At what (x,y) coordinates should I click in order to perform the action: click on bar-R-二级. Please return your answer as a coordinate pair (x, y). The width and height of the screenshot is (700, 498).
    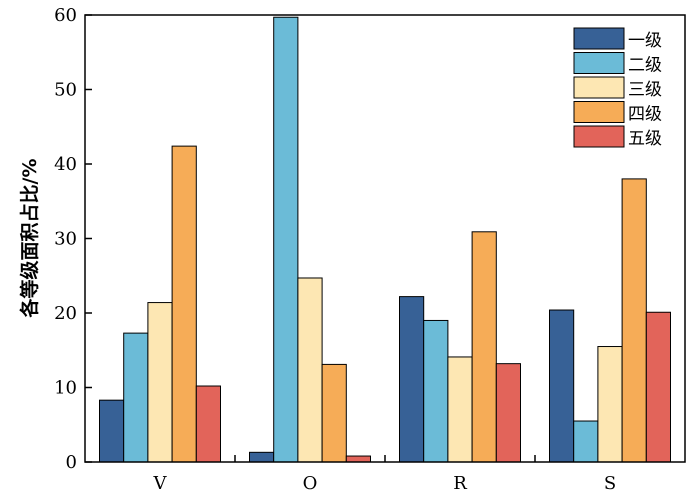
    Looking at the image, I should click on (436, 391).